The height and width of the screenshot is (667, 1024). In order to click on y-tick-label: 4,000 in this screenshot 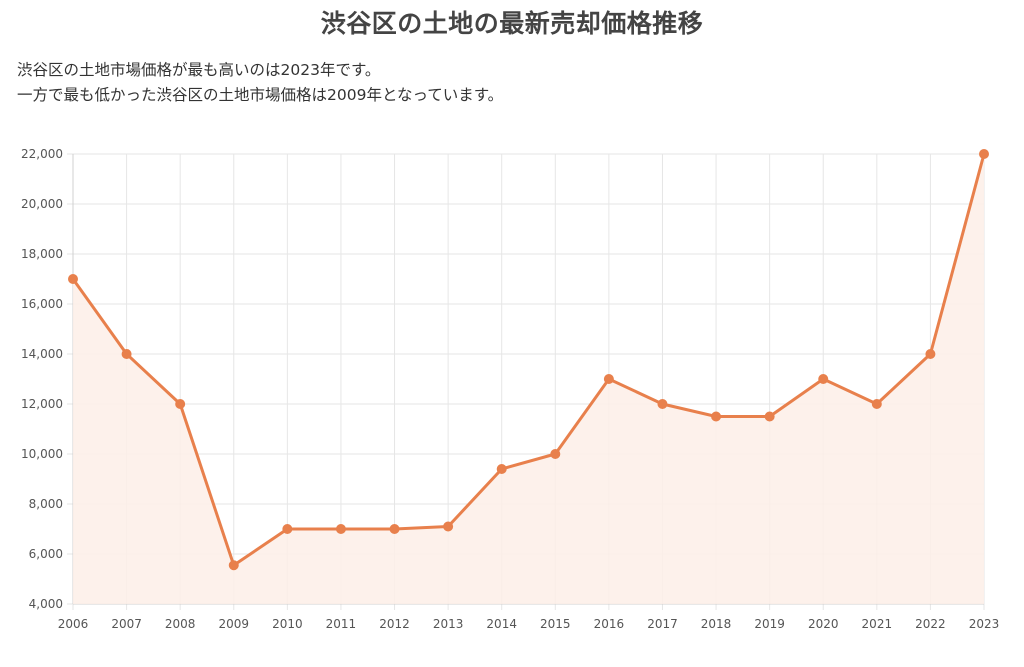, I will do `click(46, 604)`.